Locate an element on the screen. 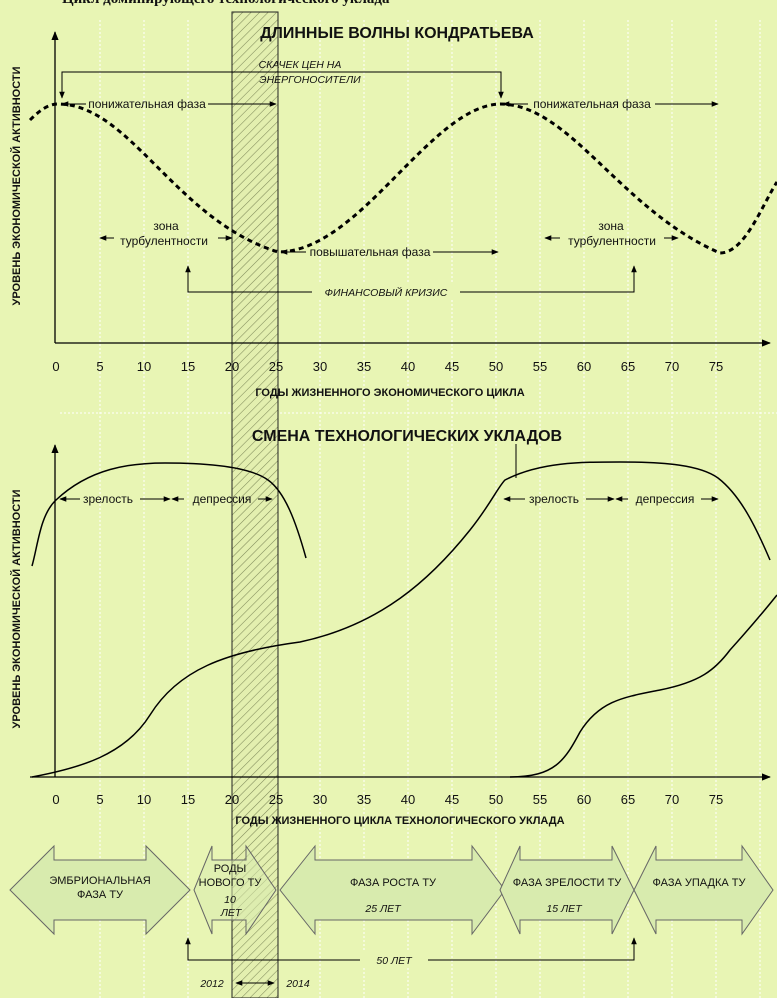 The height and width of the screenshot is (998, 777). phase-duration-maturity: 15 ЛЕТ is located at coordinates (564, 909).